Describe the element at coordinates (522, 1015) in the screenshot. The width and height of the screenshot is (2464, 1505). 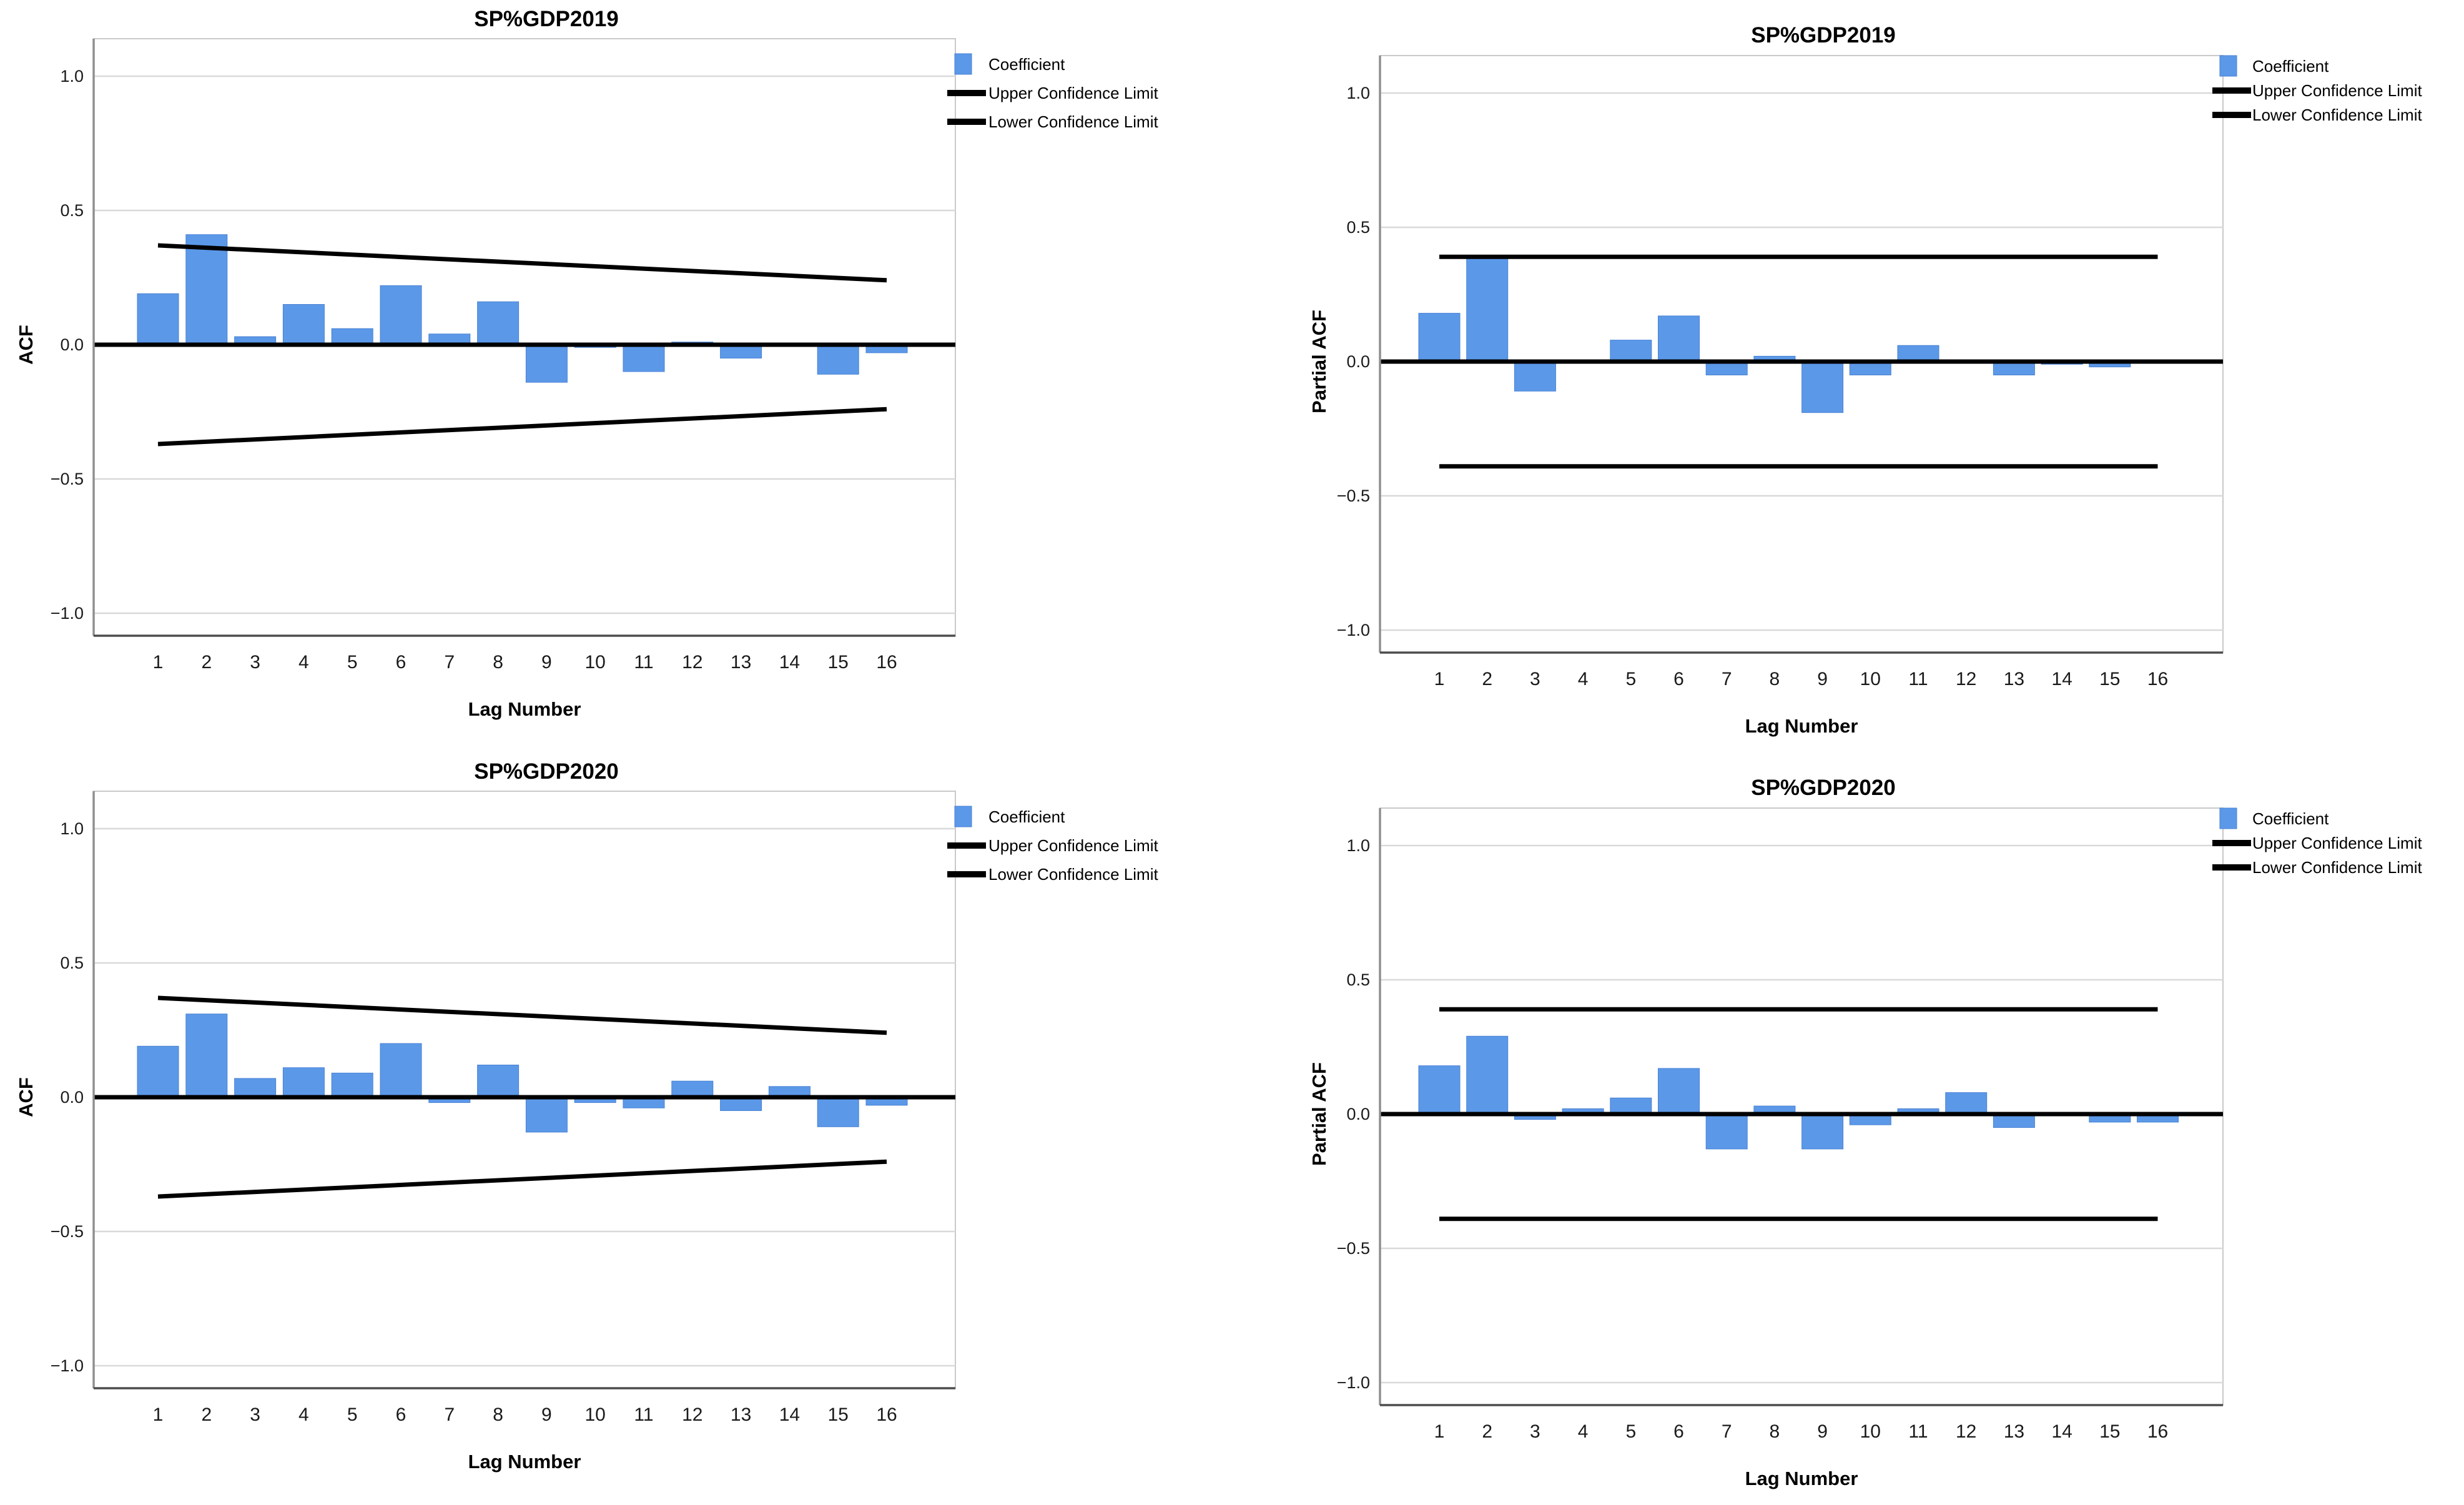
I see `upper-confidence-limit-line` at that location.